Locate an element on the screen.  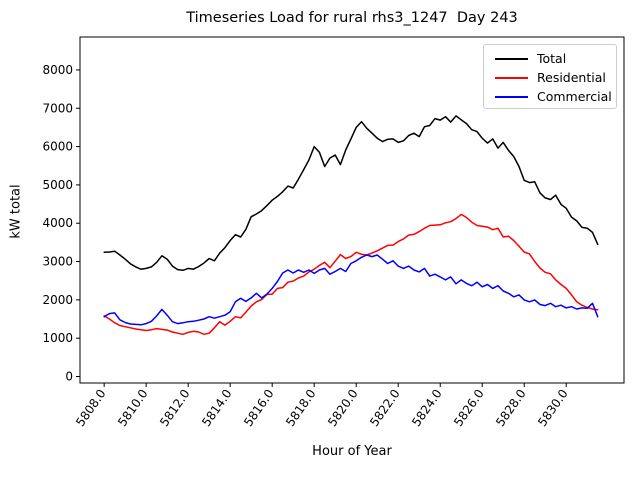
y-tick-label: 1000 is located at coordinates (57, 338).